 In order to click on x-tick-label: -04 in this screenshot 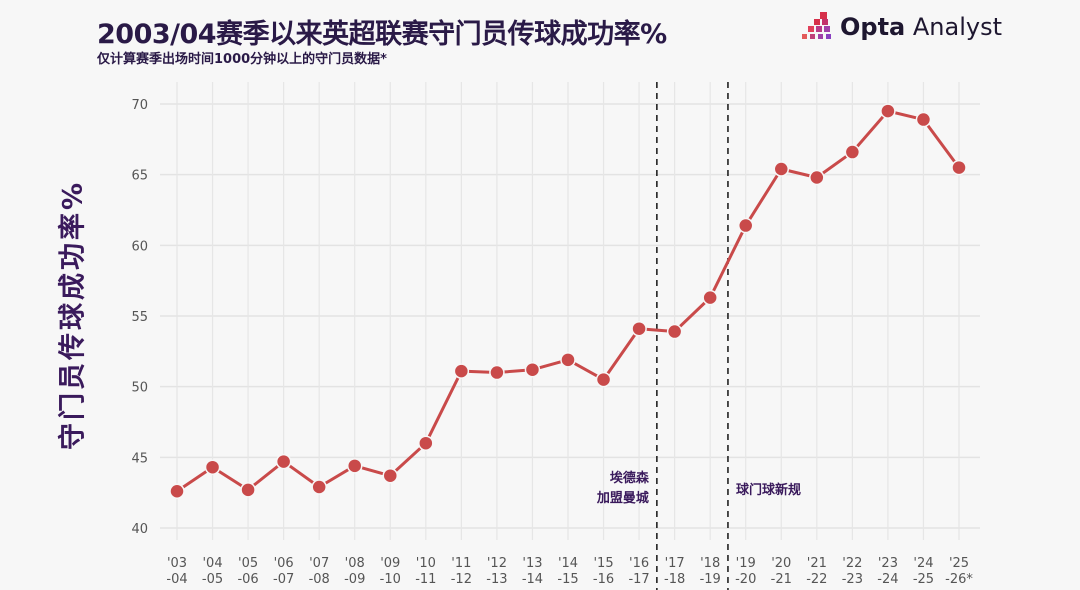, I will do `click(176, 579)`.